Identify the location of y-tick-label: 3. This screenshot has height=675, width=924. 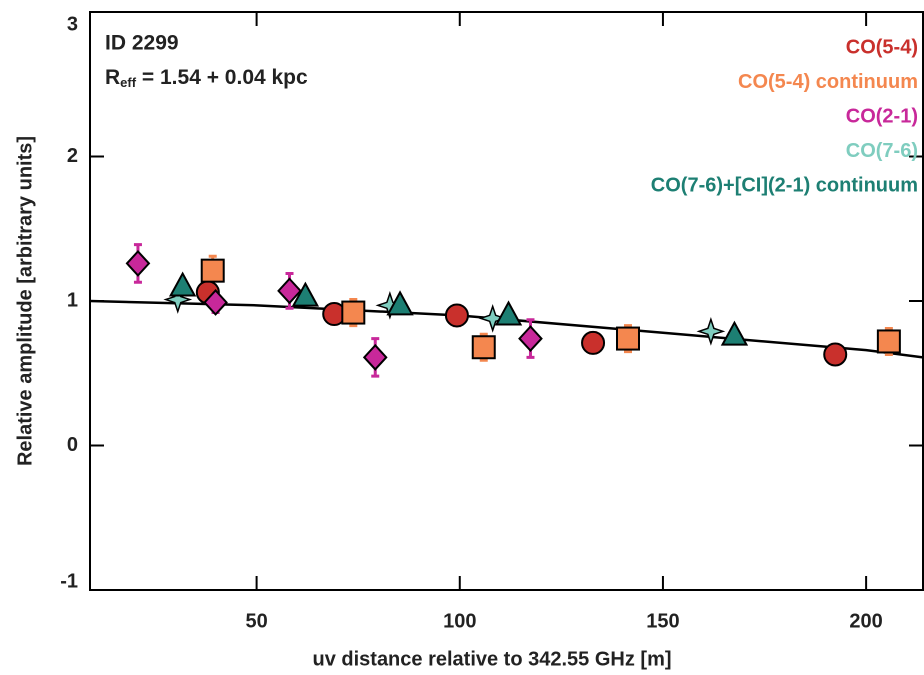
(72, 24).